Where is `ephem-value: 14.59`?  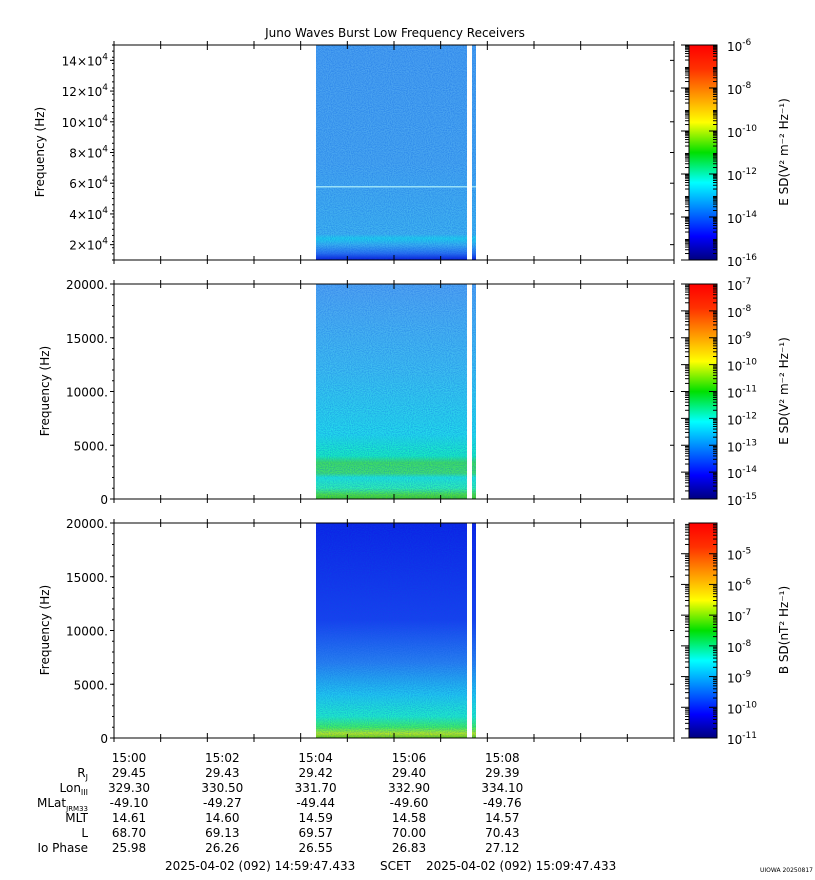
ephem-value: 14.59 is located at coordinates (315, 818).